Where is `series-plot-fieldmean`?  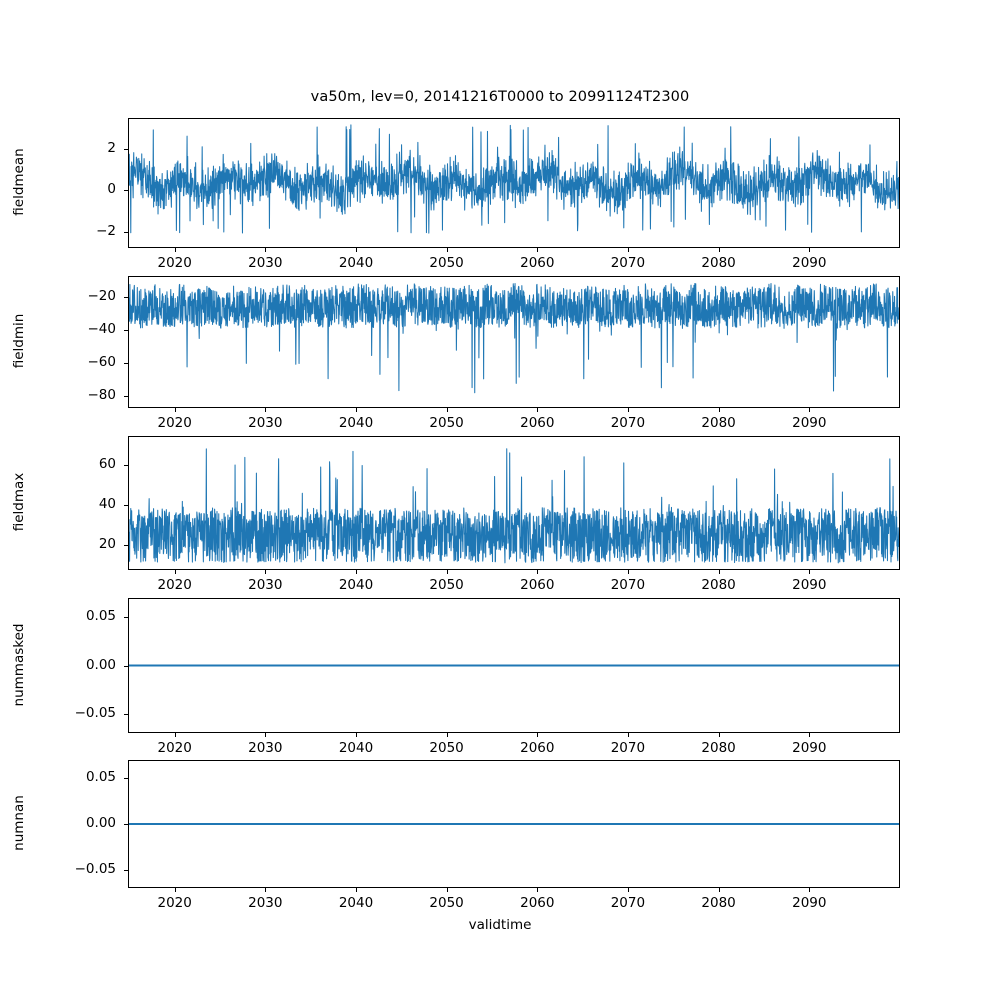 series-plot-fieldmean is located at coordinates (514, 183).